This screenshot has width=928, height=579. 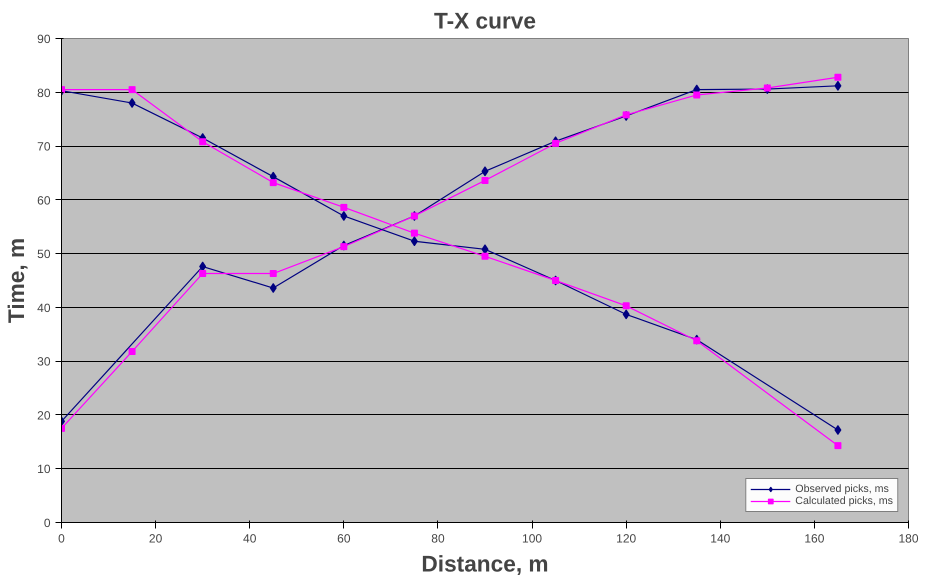 I want to click on x-tick-label: 120, so click(x=626, y=539).